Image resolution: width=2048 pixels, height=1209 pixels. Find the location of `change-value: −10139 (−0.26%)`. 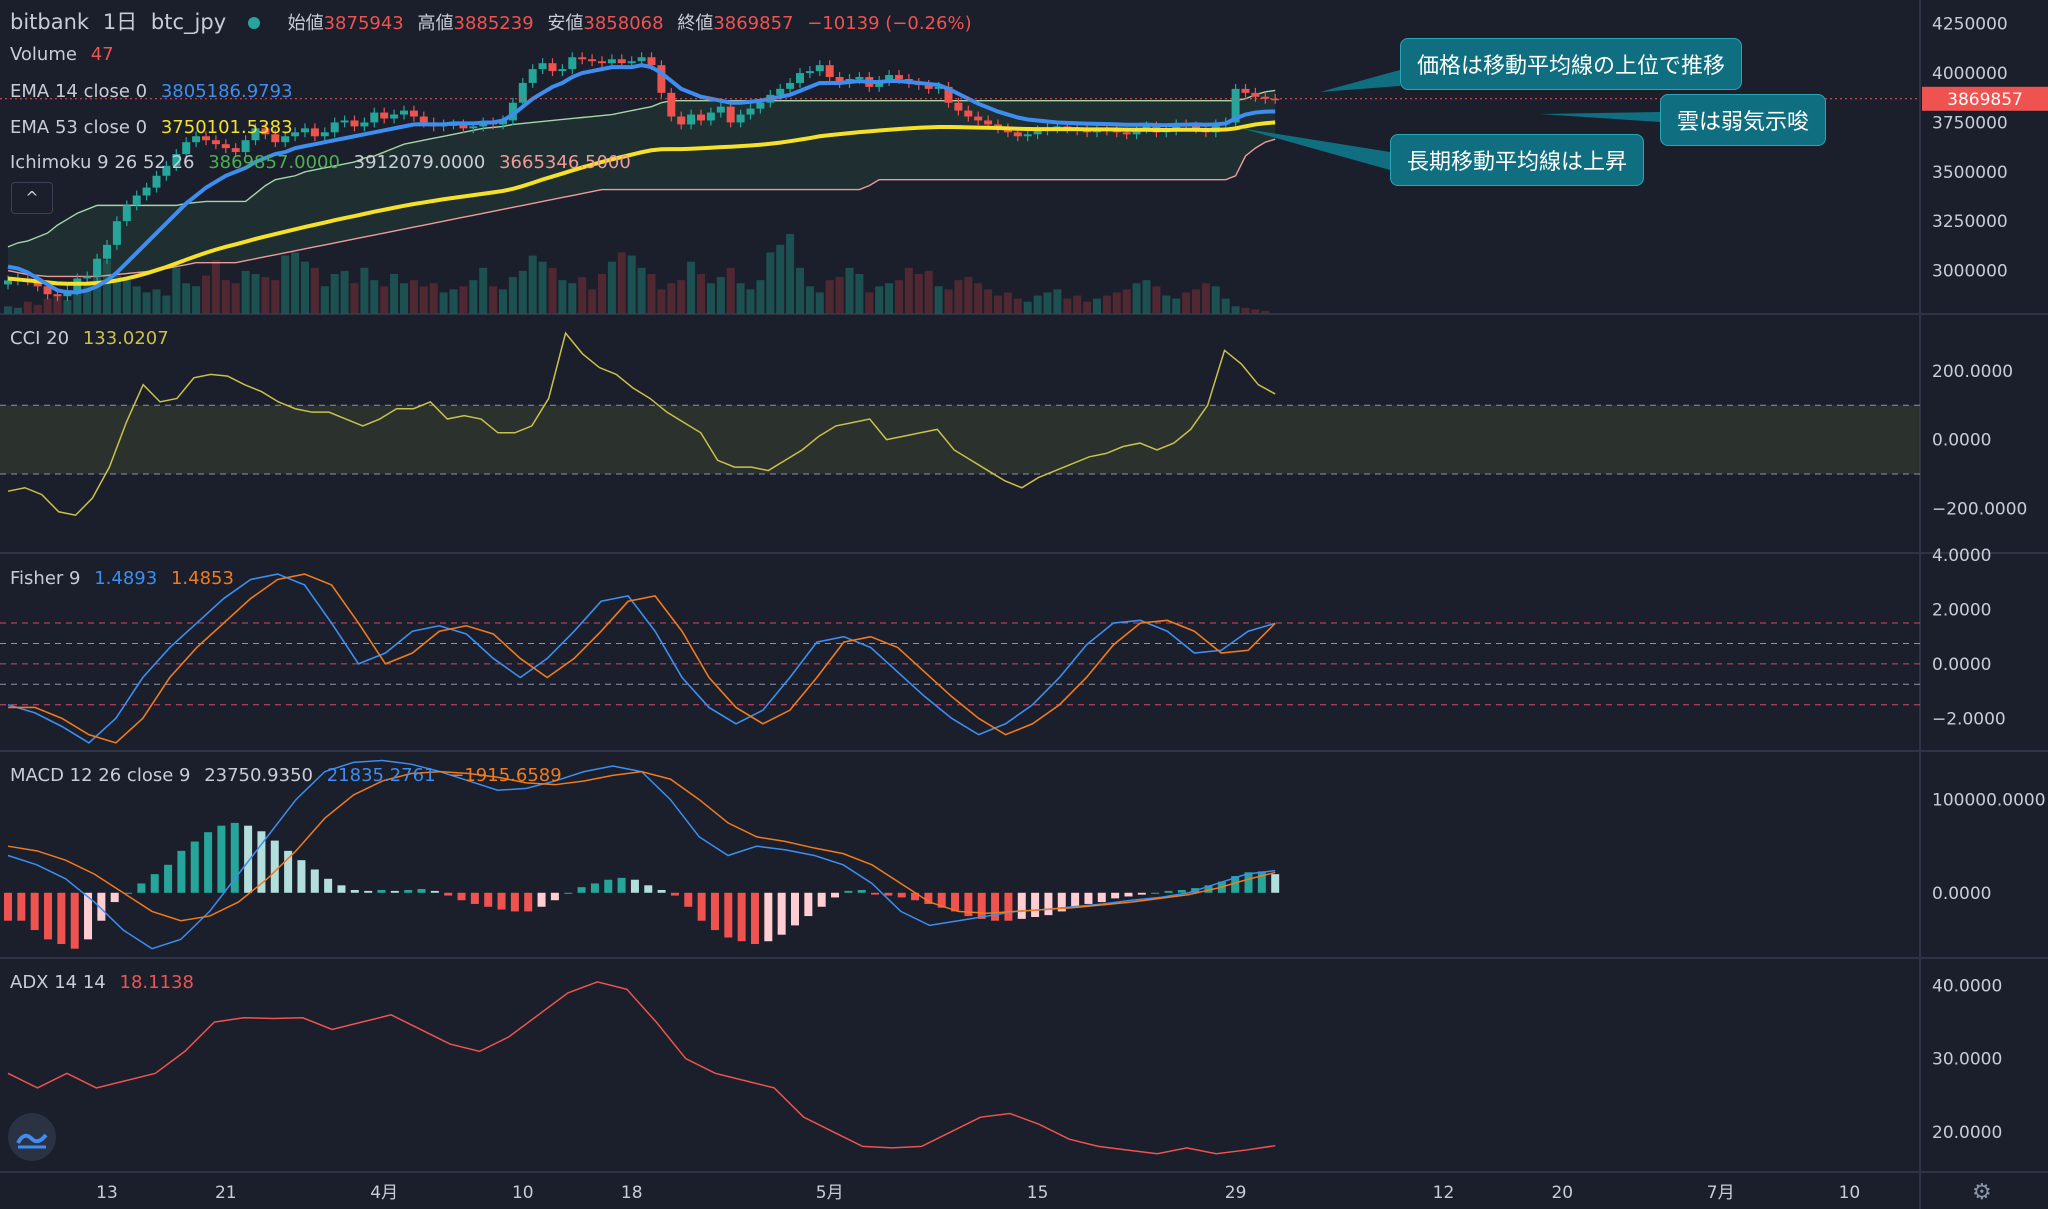

change-value: −10139 (−0.26%) is located at coordinates (889, 23).